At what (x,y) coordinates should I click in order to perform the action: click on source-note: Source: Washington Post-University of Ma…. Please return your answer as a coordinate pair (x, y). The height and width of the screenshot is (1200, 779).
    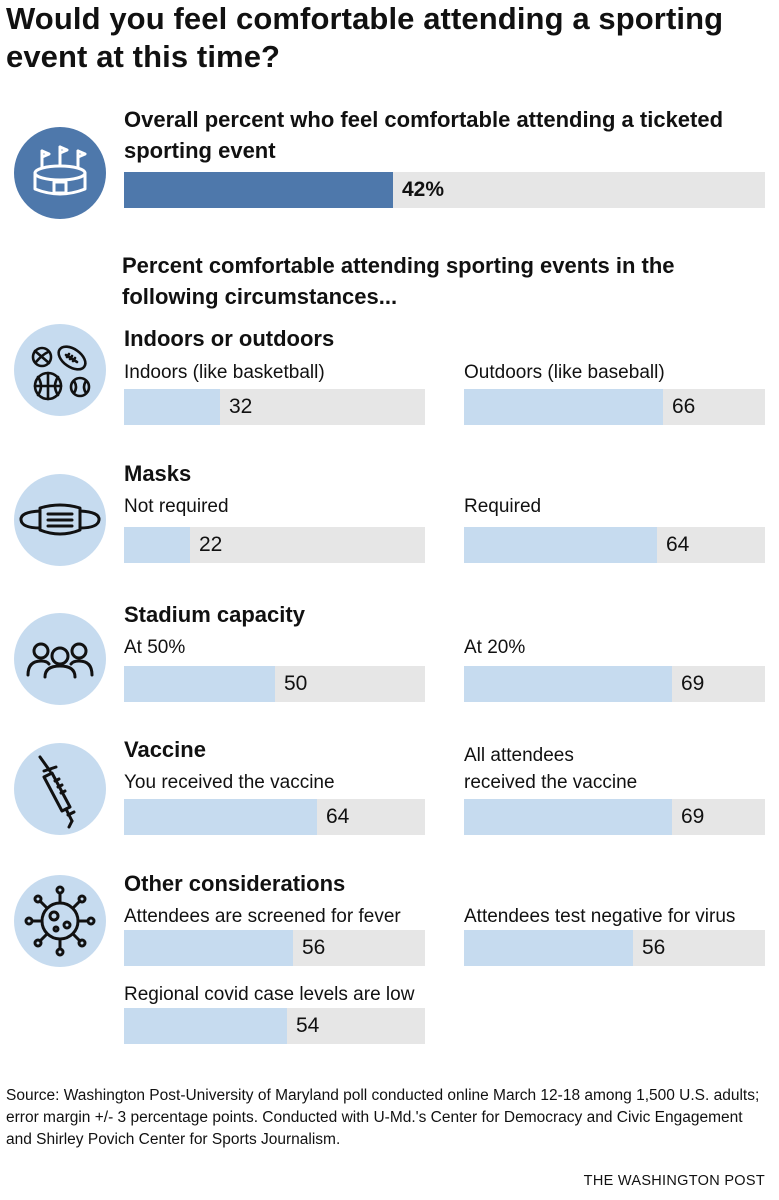
    Looking at the image, I should click on (383, 1117).